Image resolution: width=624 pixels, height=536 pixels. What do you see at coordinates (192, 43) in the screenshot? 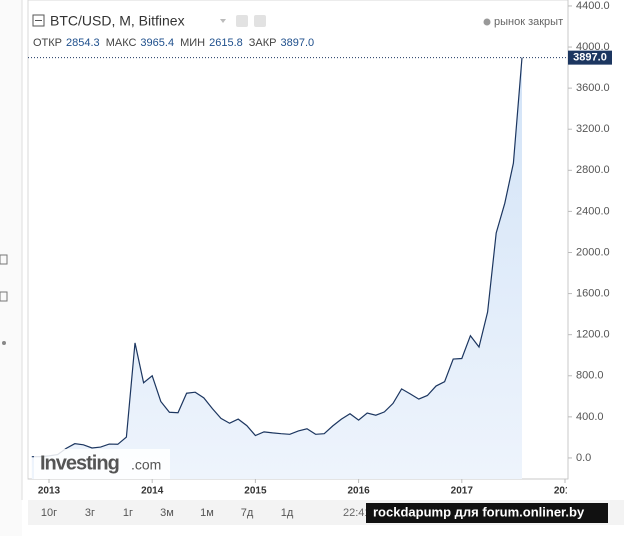
I see `ohlc-name: МИН` at bounding box center [192, 43].